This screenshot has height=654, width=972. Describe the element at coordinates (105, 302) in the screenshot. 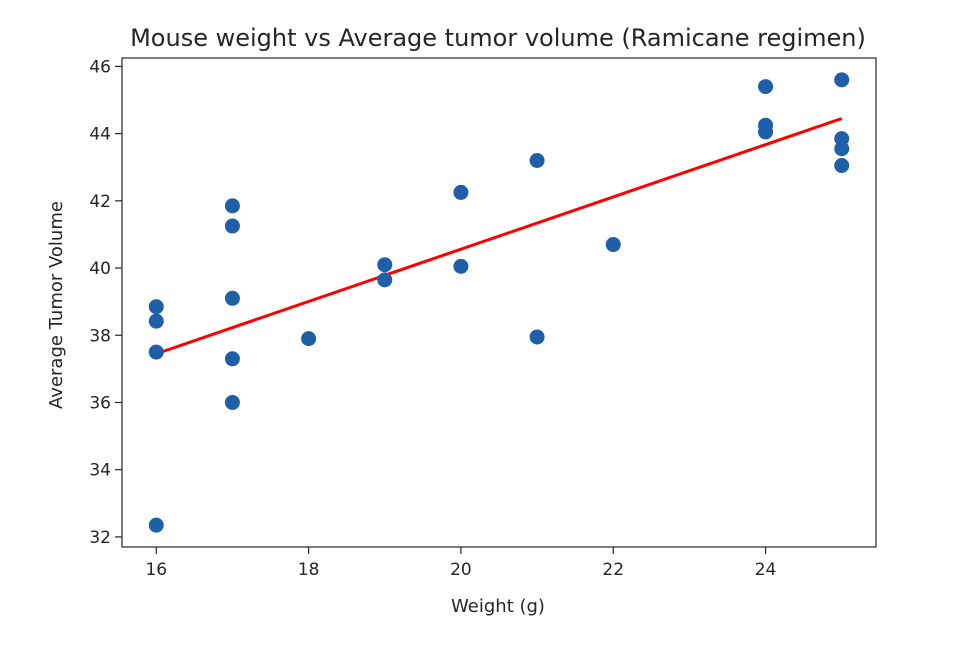

I see `y-axis-ticks: 32 34 36 38 40 42 44 46` at that location.